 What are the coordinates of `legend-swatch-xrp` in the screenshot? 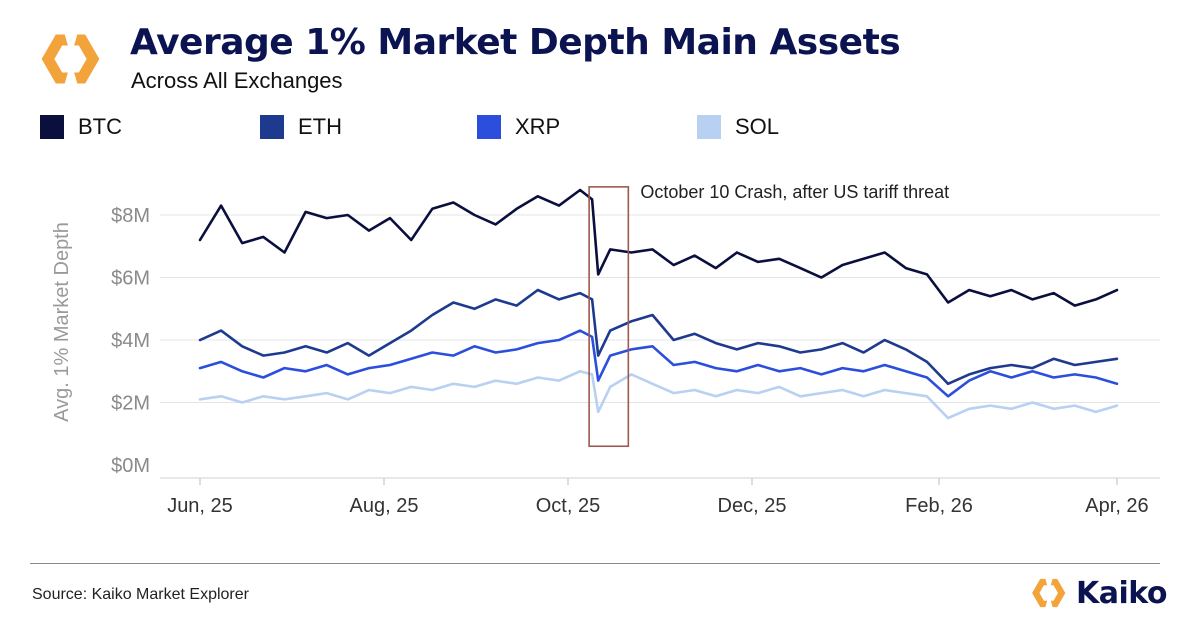 It's located at (489, 127).